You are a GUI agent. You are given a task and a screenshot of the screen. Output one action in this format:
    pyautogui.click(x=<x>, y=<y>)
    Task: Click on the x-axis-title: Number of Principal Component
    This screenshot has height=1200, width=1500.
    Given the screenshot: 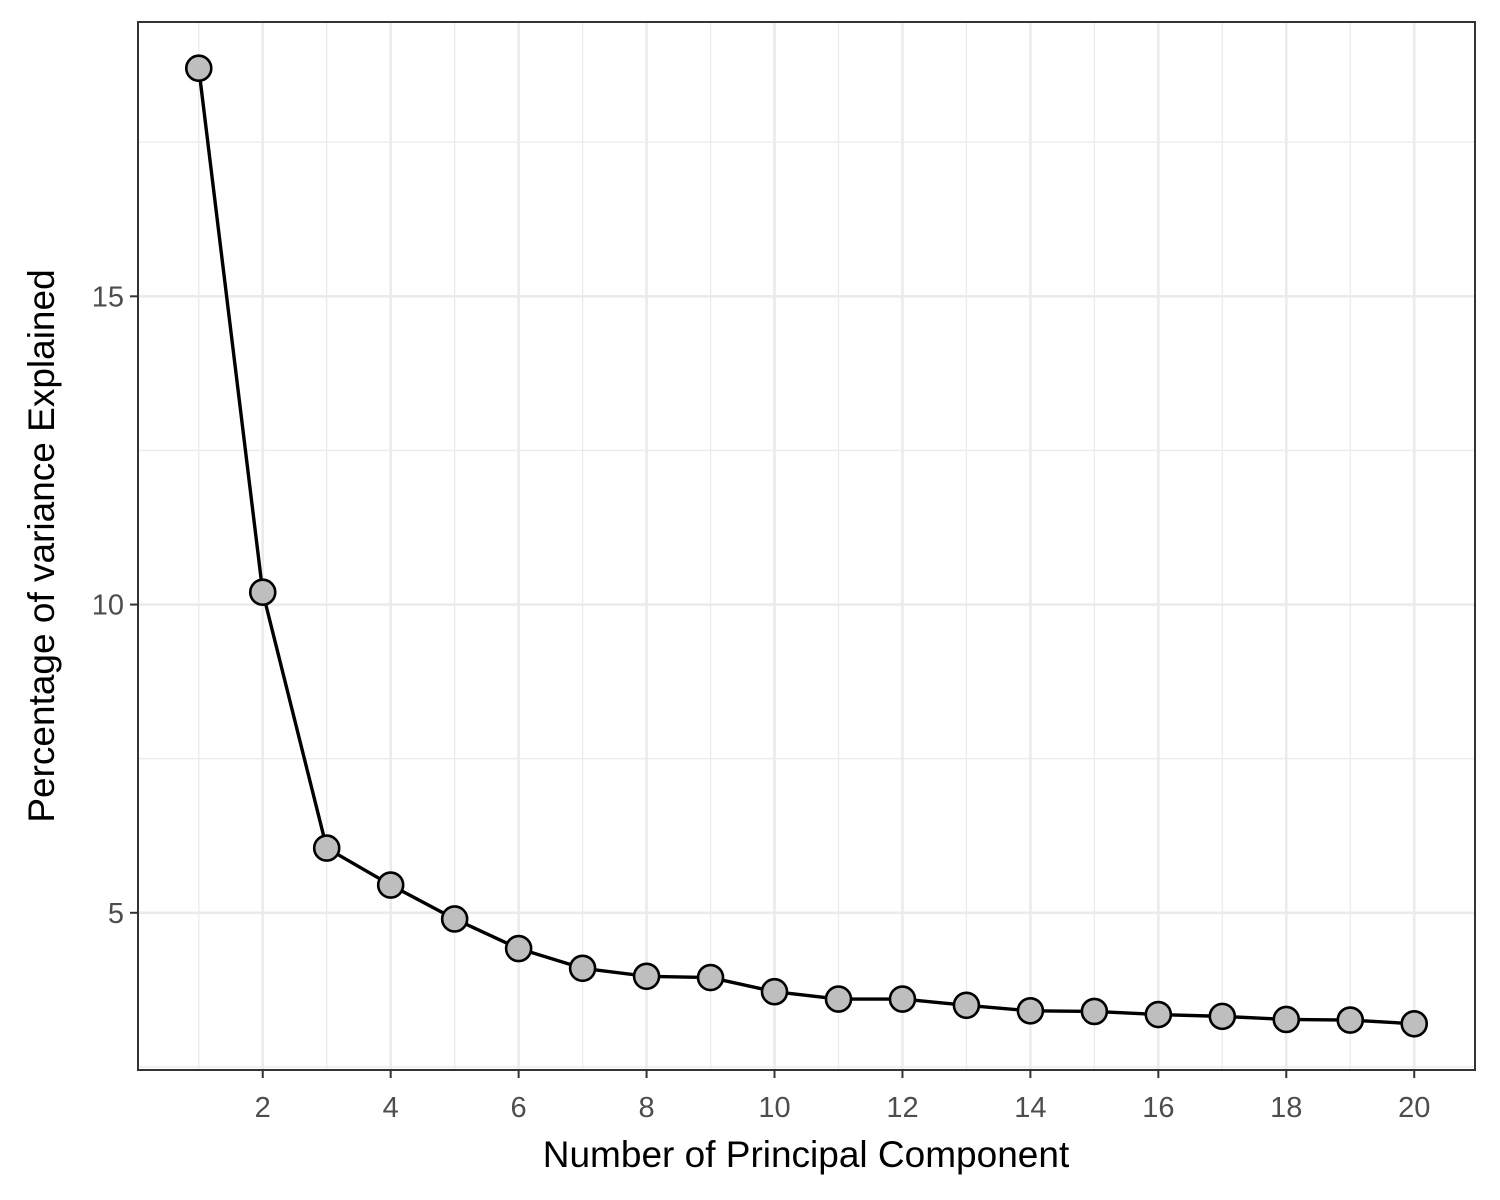 What is the action you would take?
    pyautogui.click(x=806, y=1154)
    